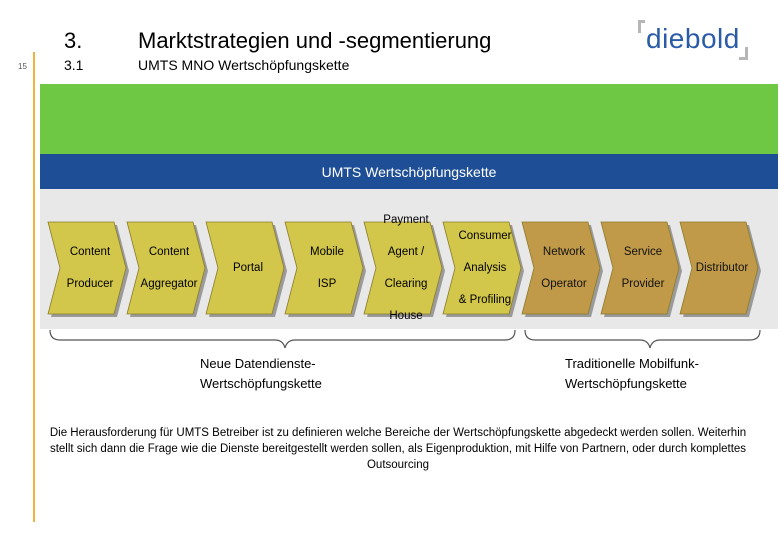  I want to click on value-chain-title: UMTS Wertschöpfungskette, so click(409, 171).